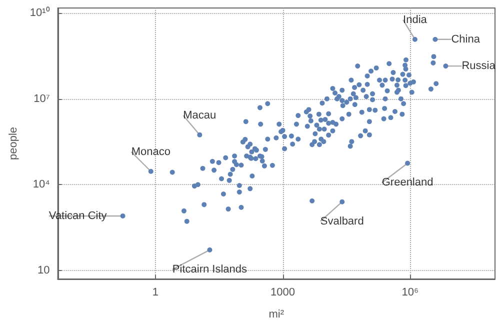 The height and width of the screenshot is (325, 500). Describe the element at coordinates (150, 152) in the screenshot. I see `annotation: Monaco` at that location.